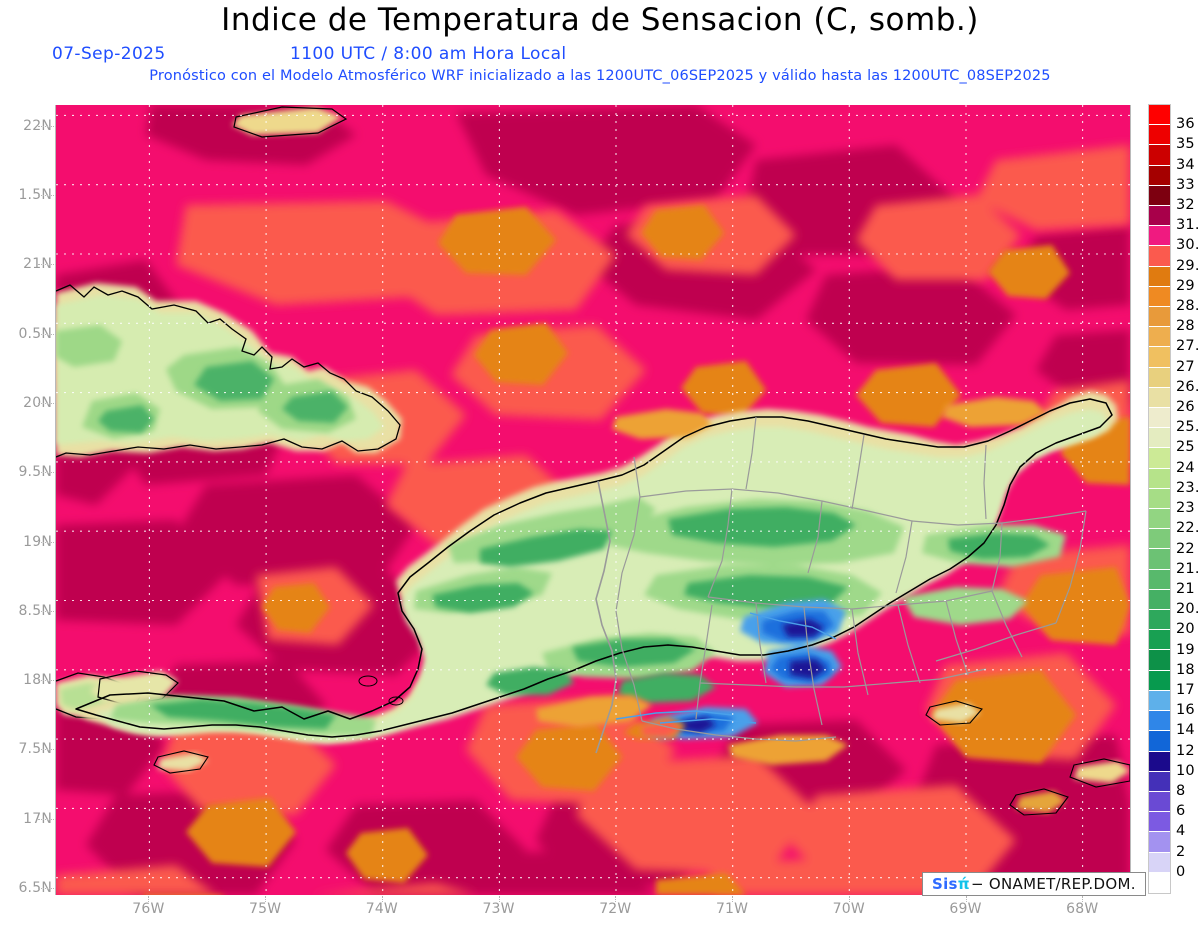 This screenshot has height=927, width=1200. I want to click on x-axis-label: 76W, so click(148, 909).